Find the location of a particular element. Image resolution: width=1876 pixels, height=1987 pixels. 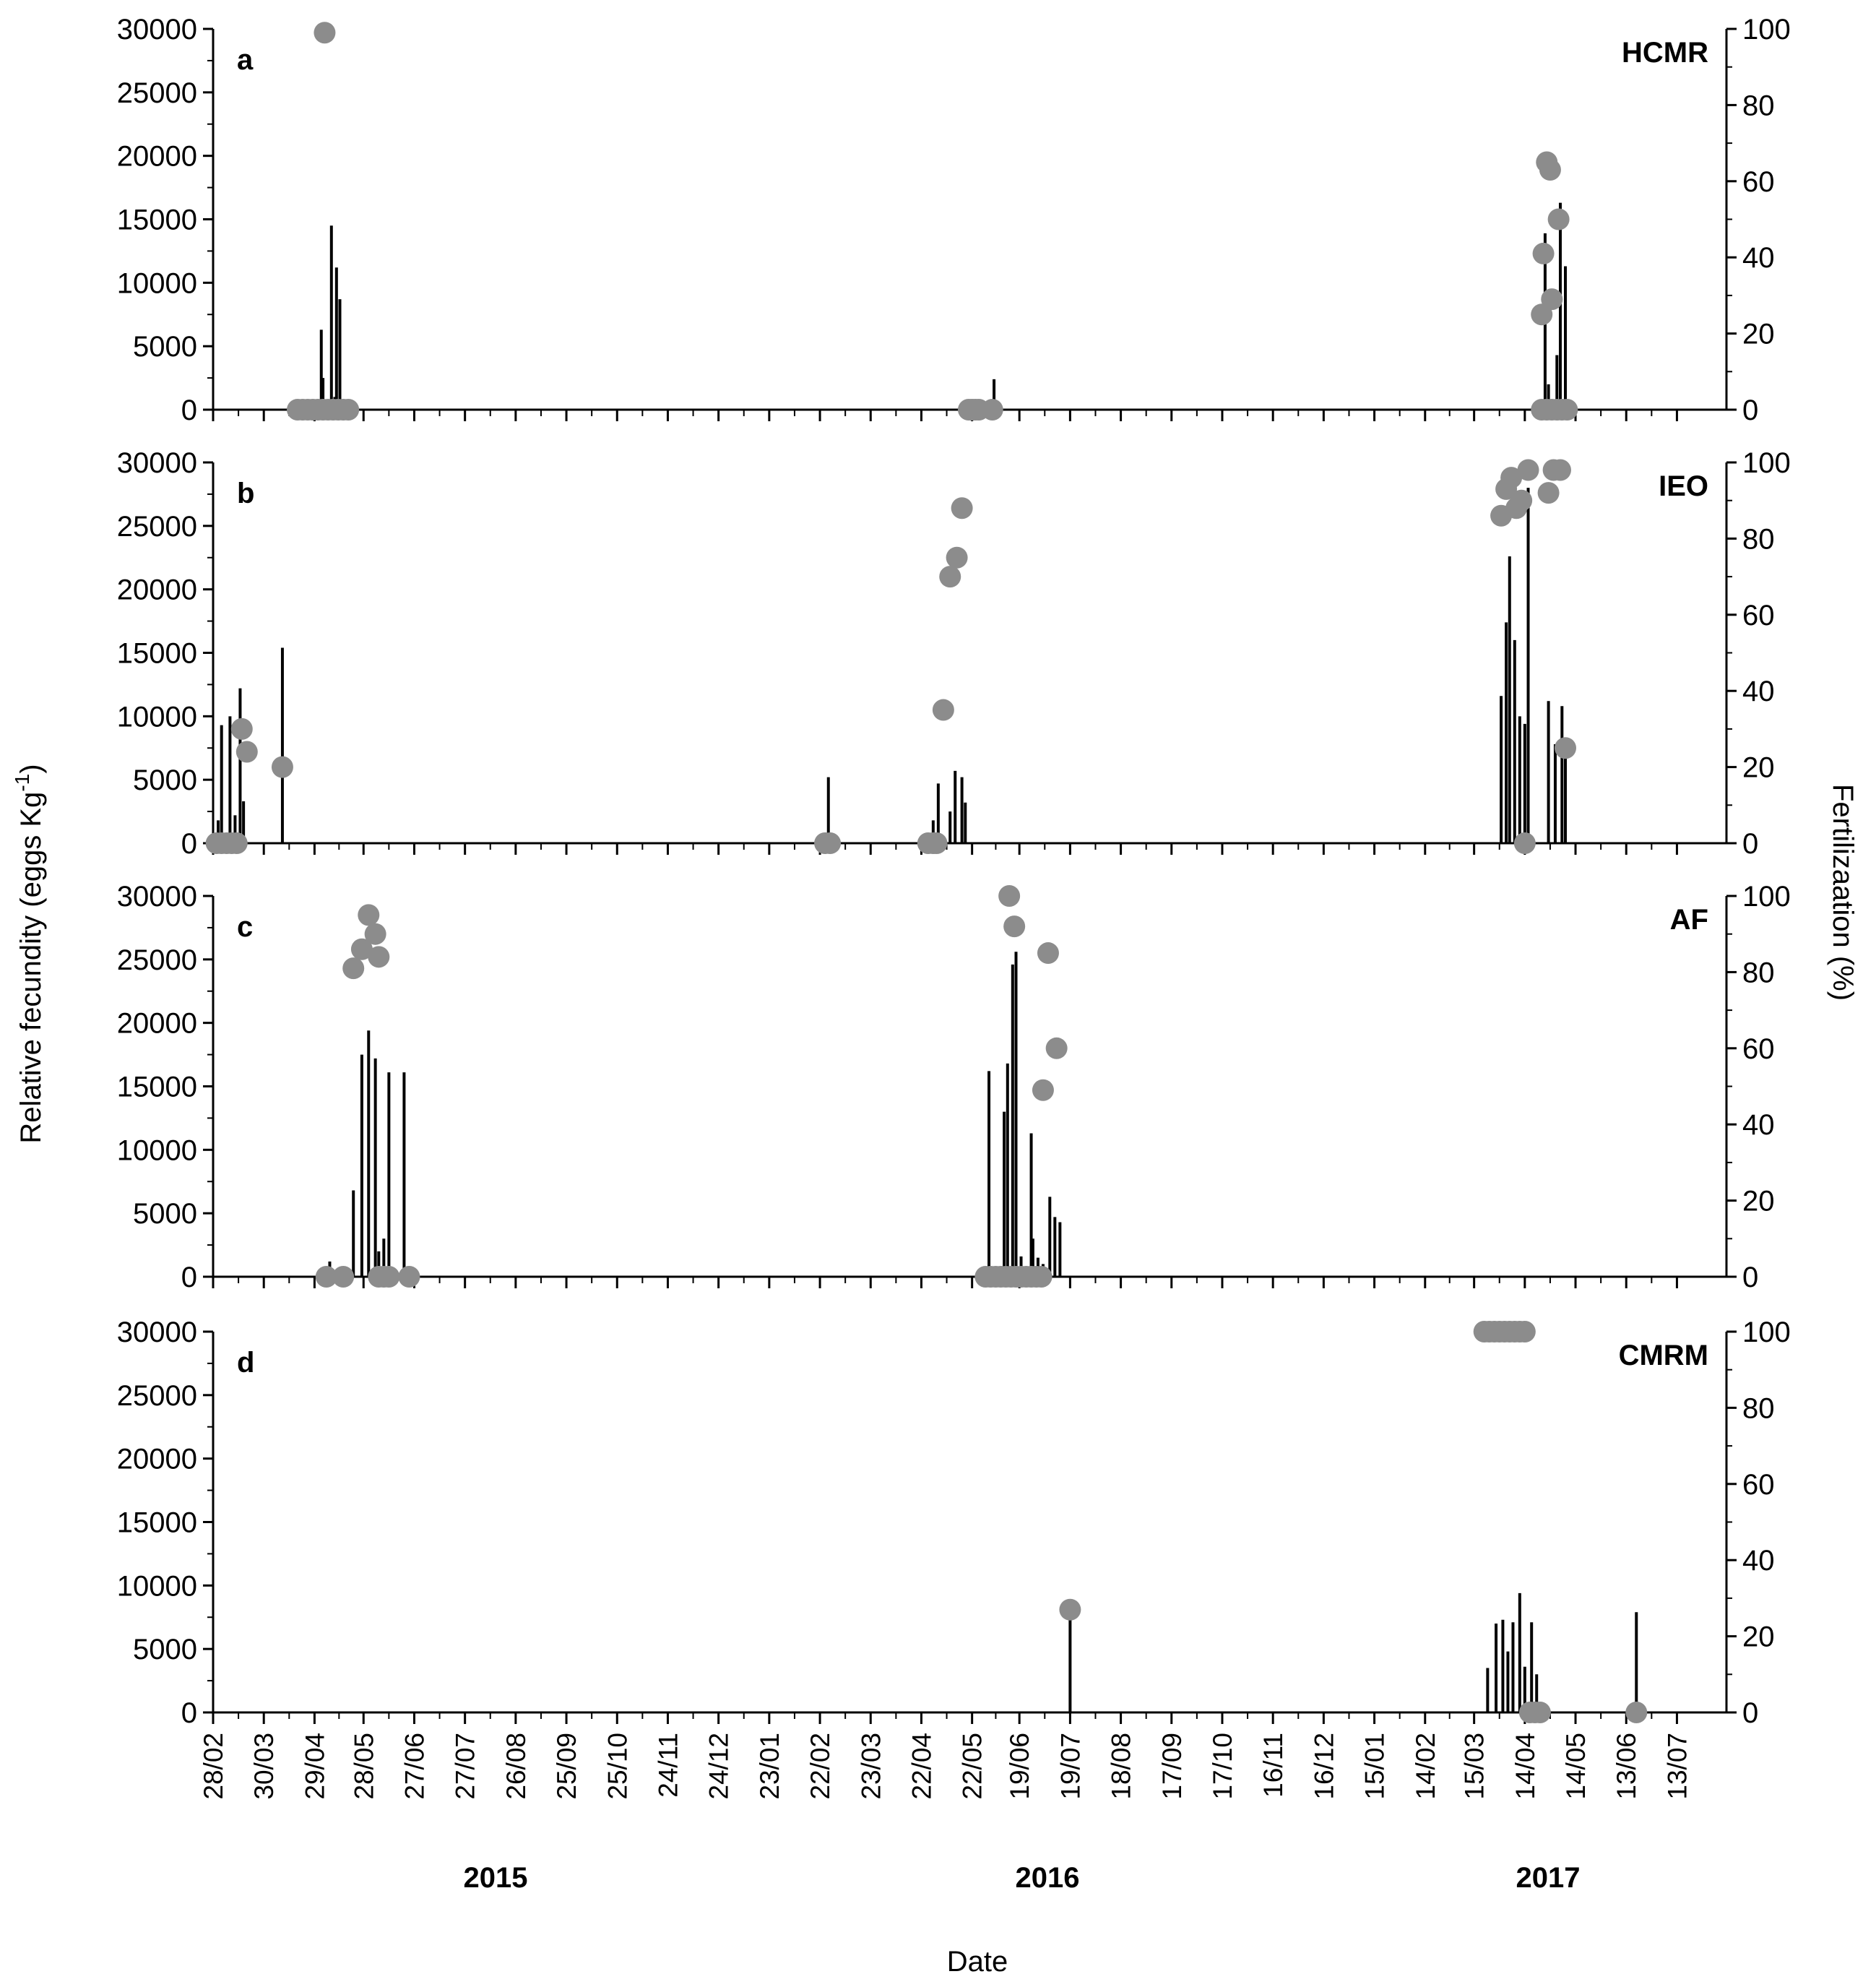

x-tick-label: 23/01 is located at coordinates (770, 1766).